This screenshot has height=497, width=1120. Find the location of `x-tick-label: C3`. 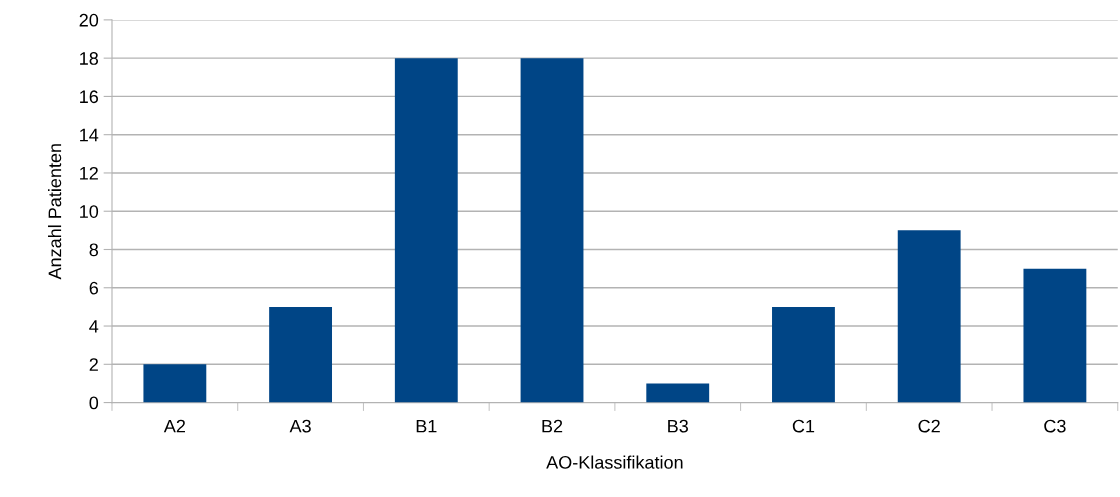

x-tick-label: C3 is located at coordinates (1055, 426).